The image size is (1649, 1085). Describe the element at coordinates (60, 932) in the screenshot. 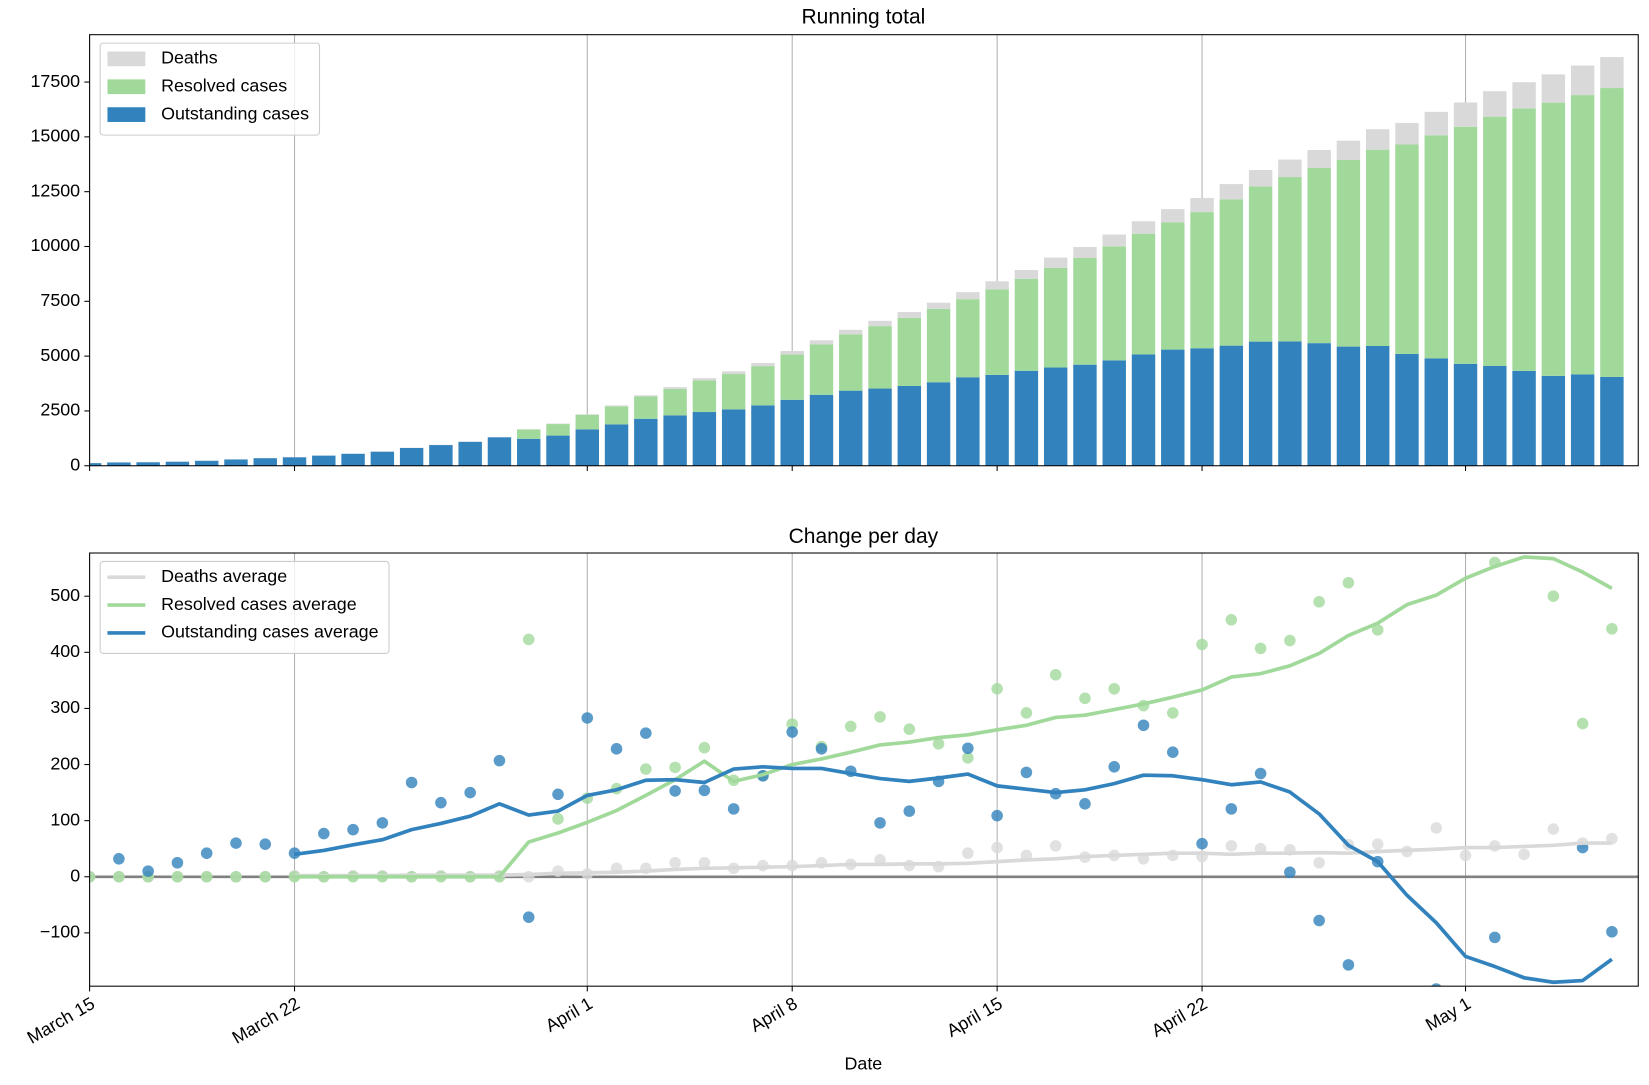

I see `y-tick-label: −100` at that location.